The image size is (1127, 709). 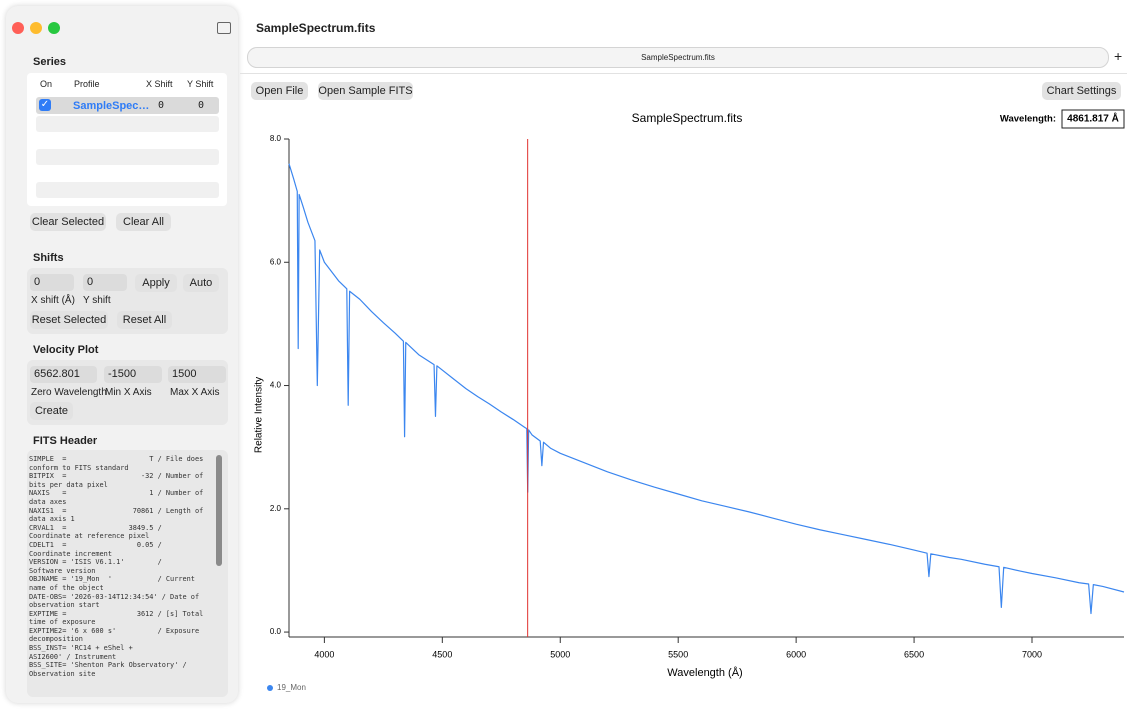 I want to click on button: Reset All, so click(x=144, y=320).